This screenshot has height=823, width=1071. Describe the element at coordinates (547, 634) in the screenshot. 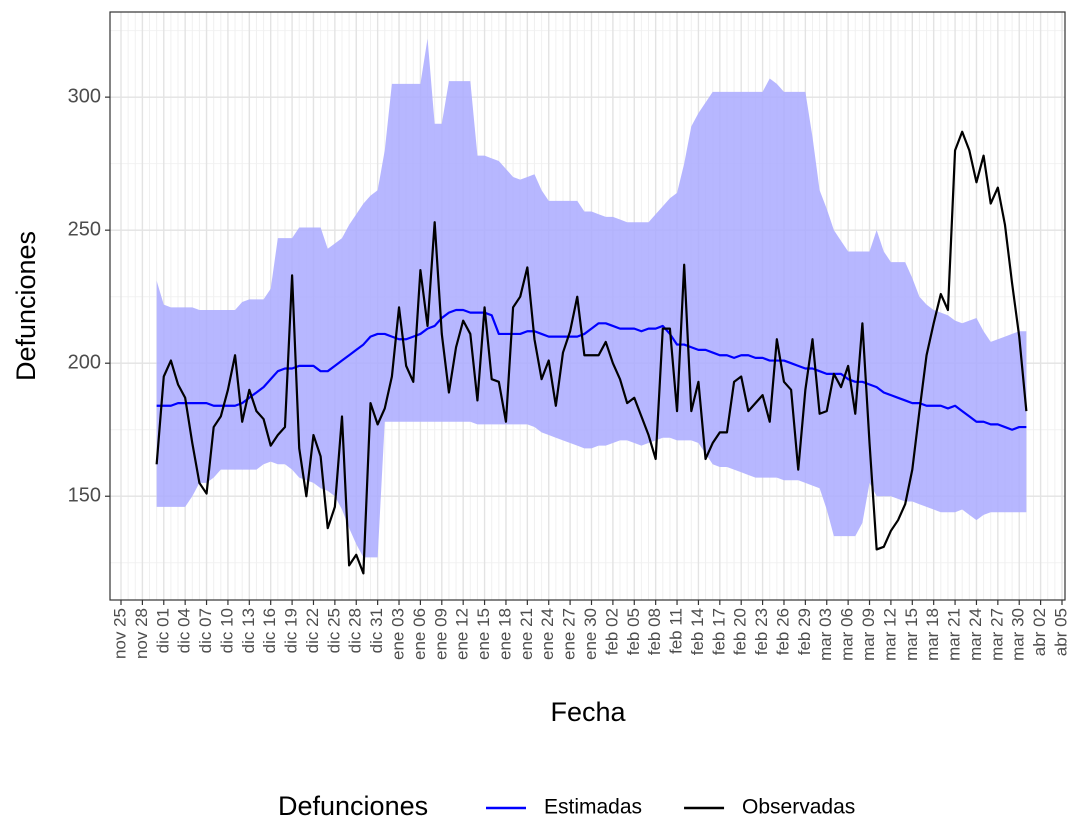

I see `x-tick-label: ene 24` at that location.